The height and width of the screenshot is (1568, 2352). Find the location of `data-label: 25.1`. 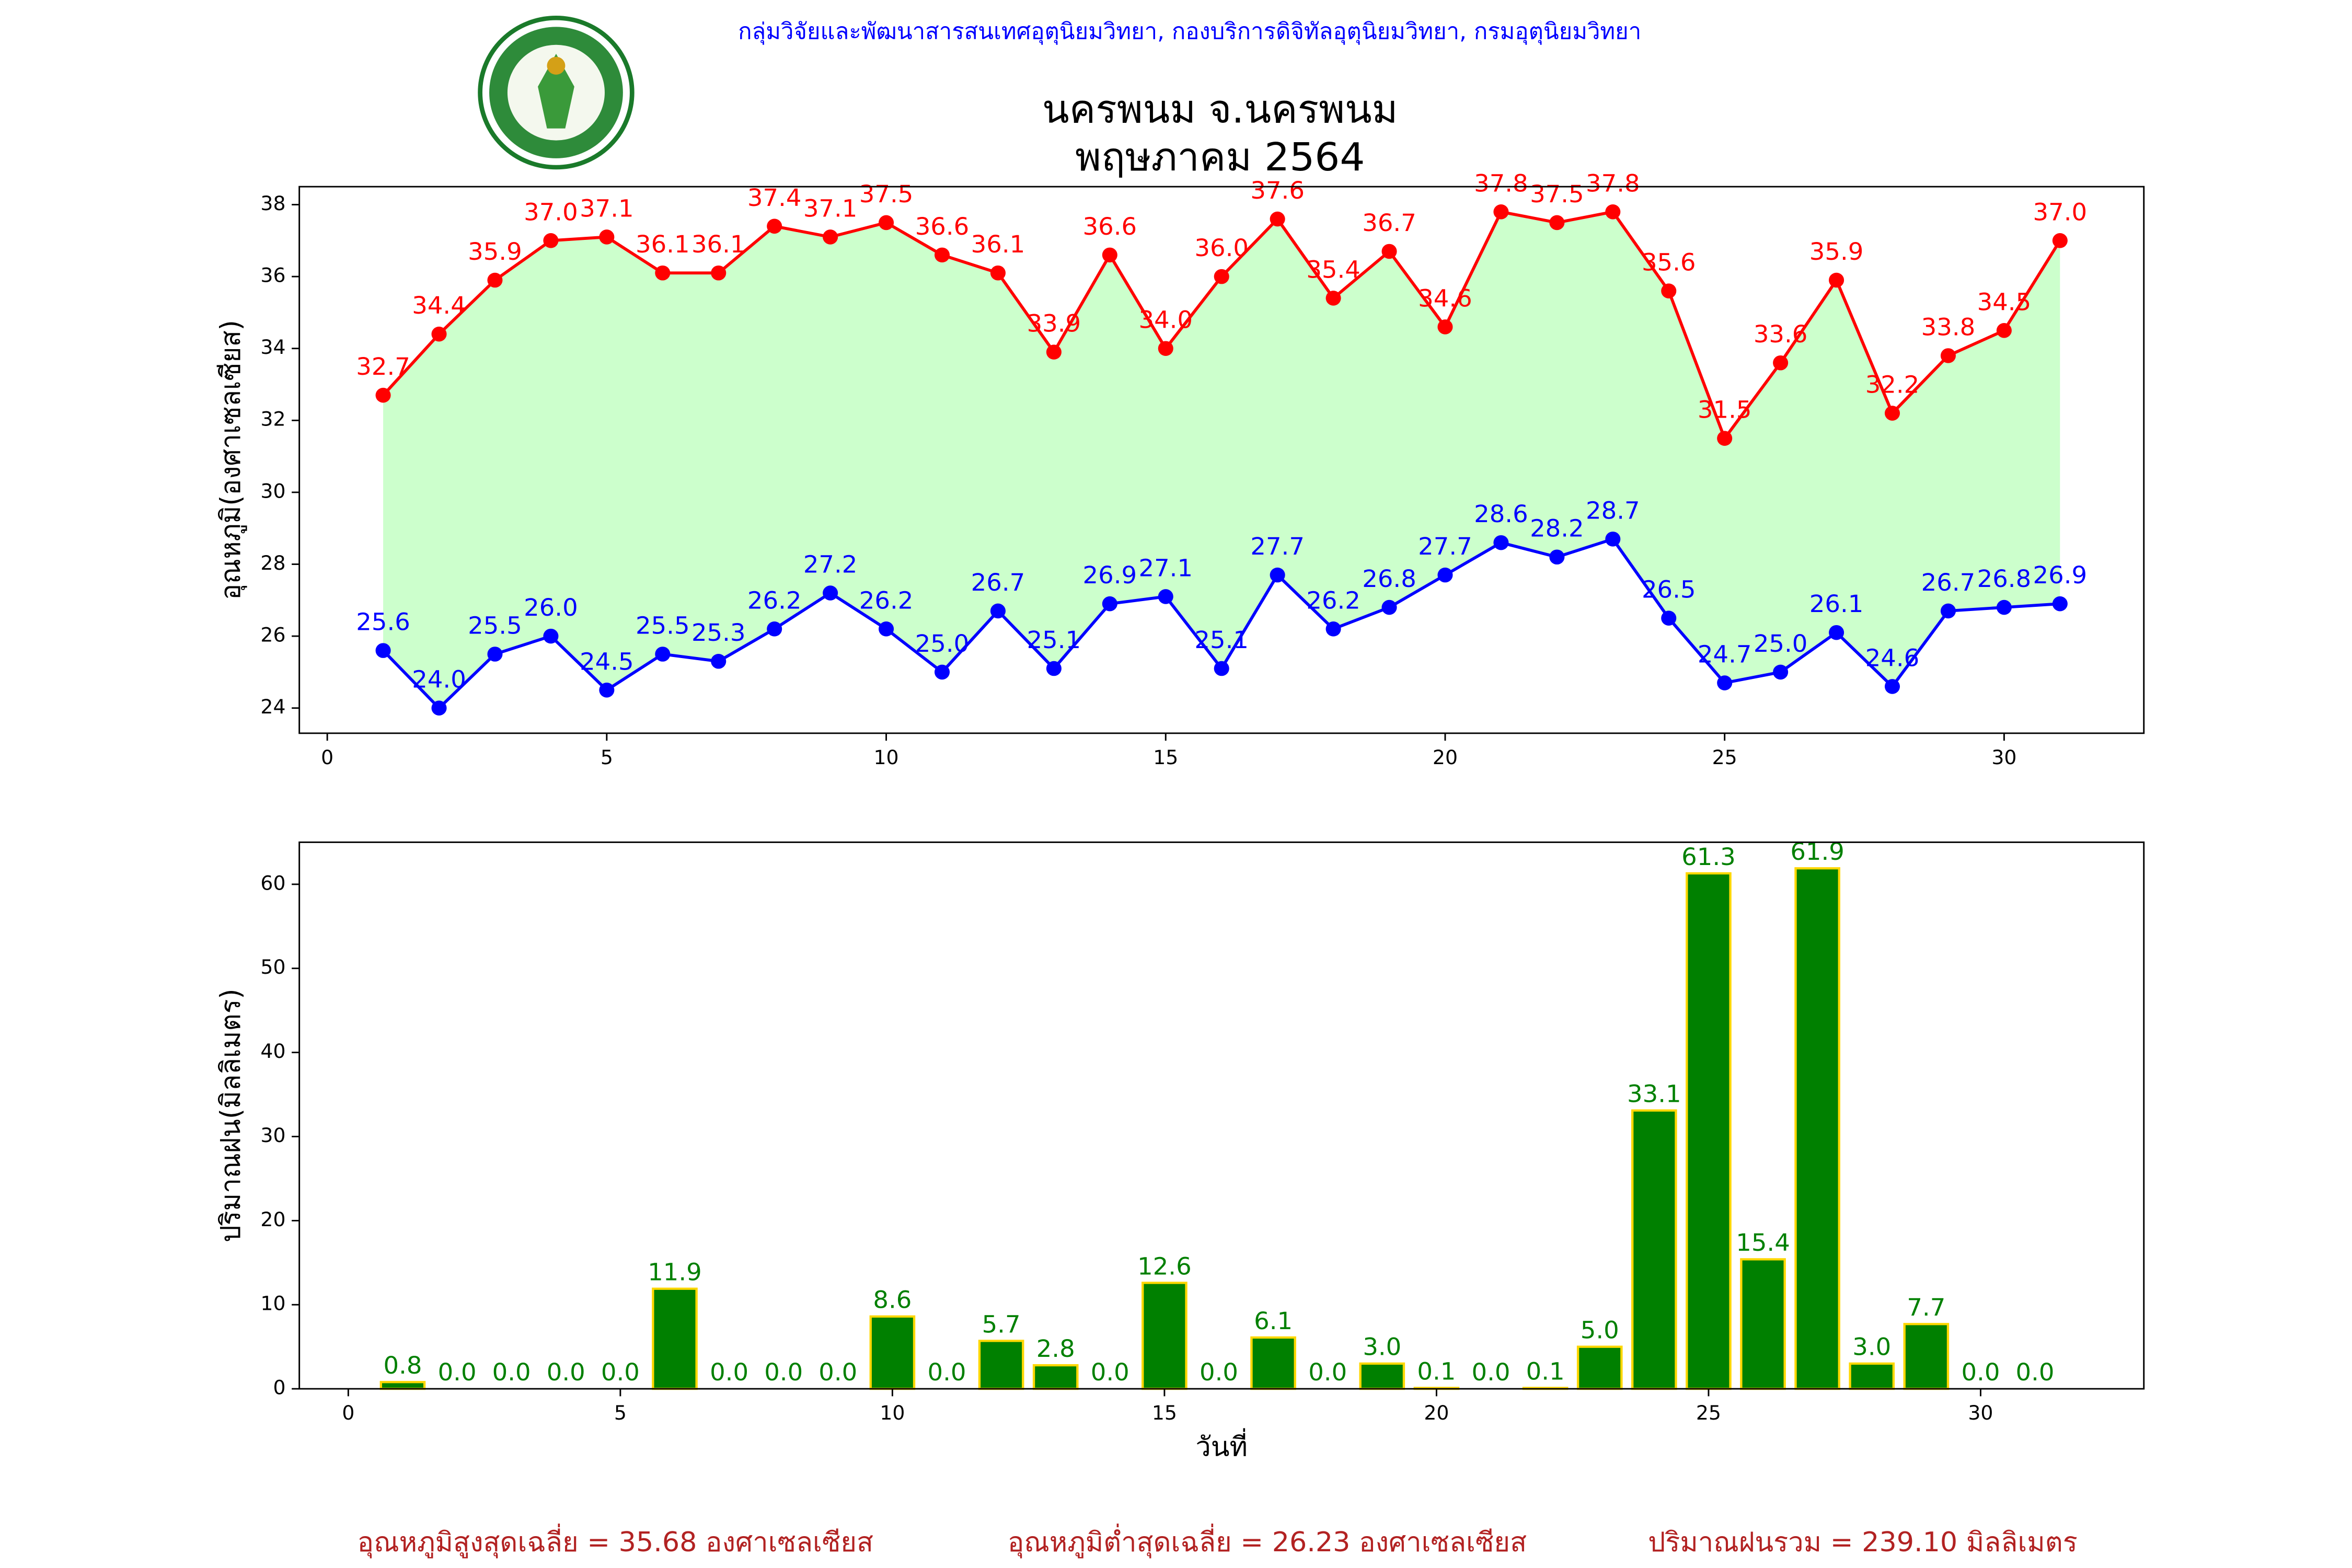

data-label: 25.1 is located at coordinates (1054, 640).